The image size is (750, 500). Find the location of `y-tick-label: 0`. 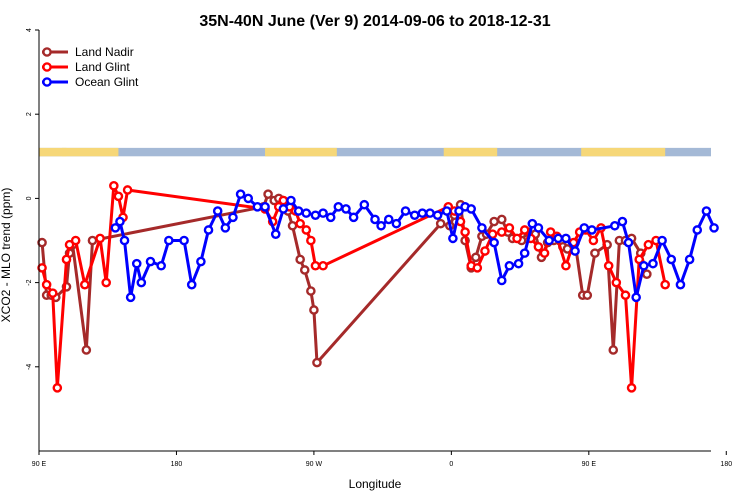

y-tick-label: 0 is located at coordinates (29, 198).